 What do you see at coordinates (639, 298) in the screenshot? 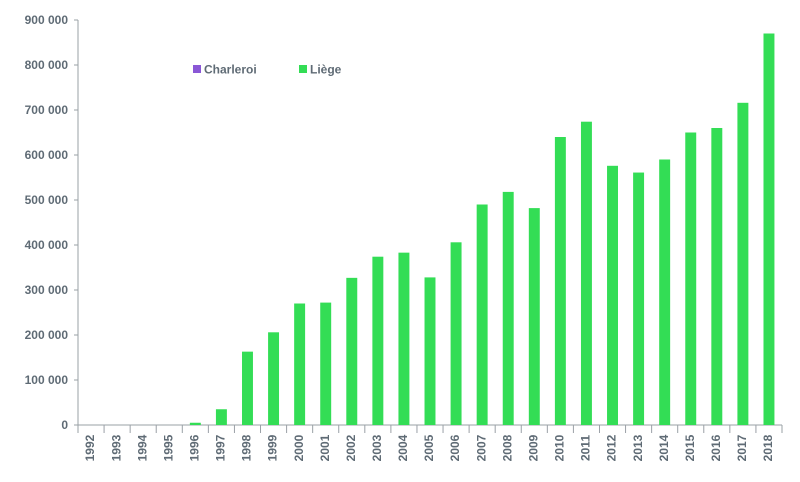
I see `bar-lige-2013` at bounding box center [639, 298].